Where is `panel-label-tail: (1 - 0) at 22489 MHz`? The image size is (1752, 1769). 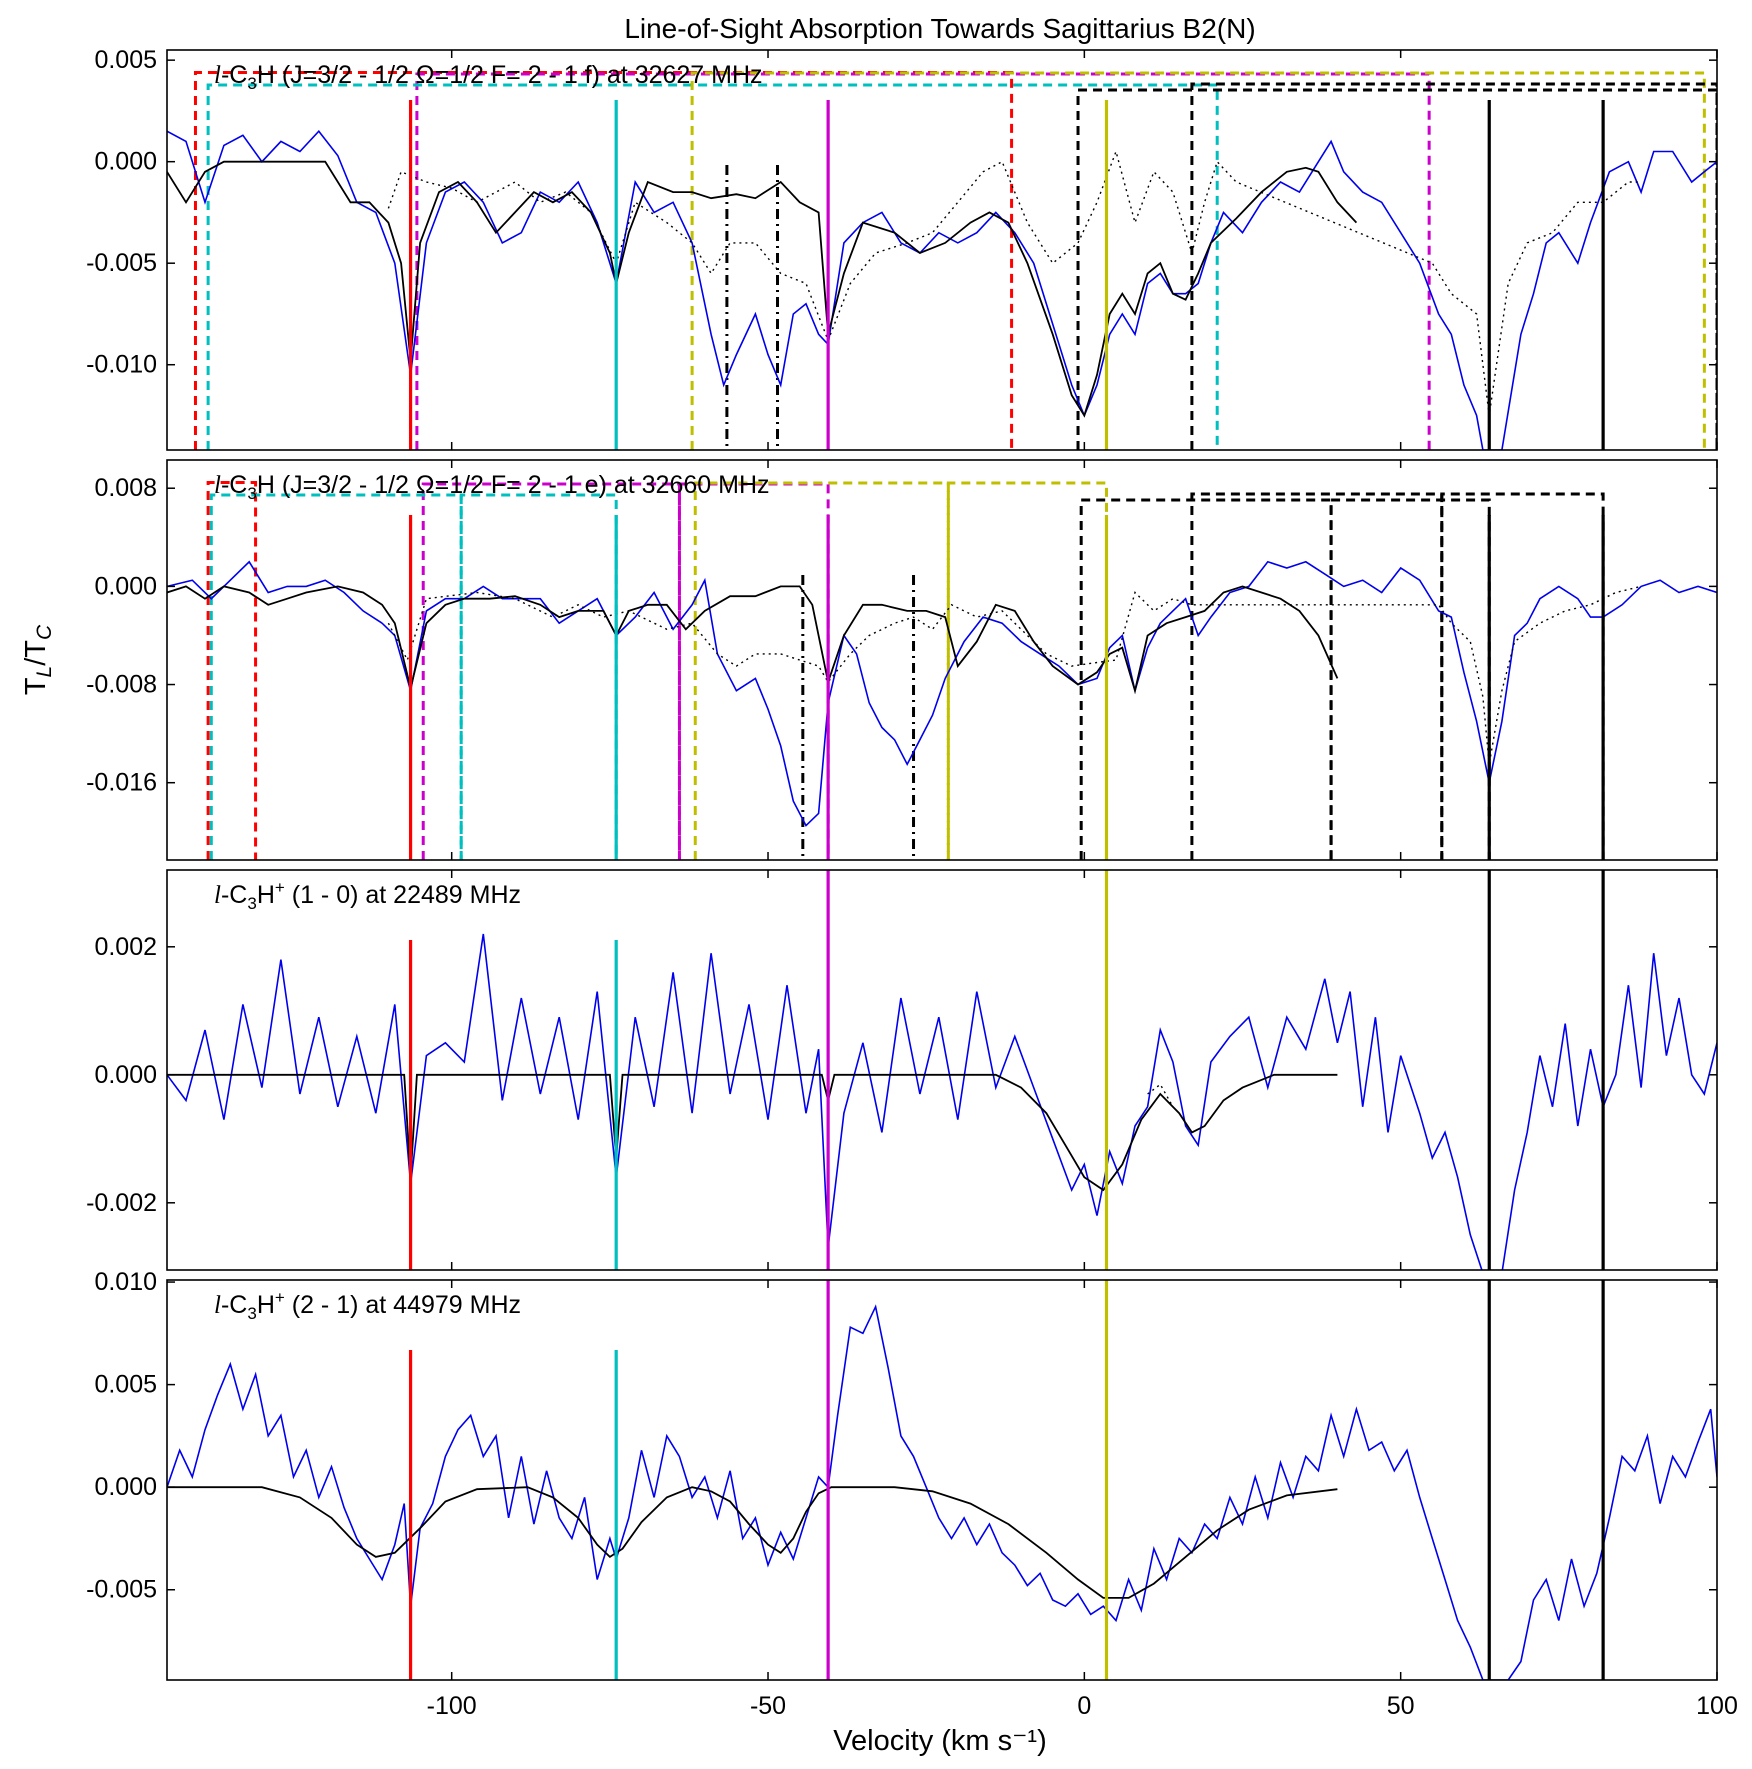 panel-label-tail: (1 - 0) at 22489 MHz is located at coordinates (403, 895).